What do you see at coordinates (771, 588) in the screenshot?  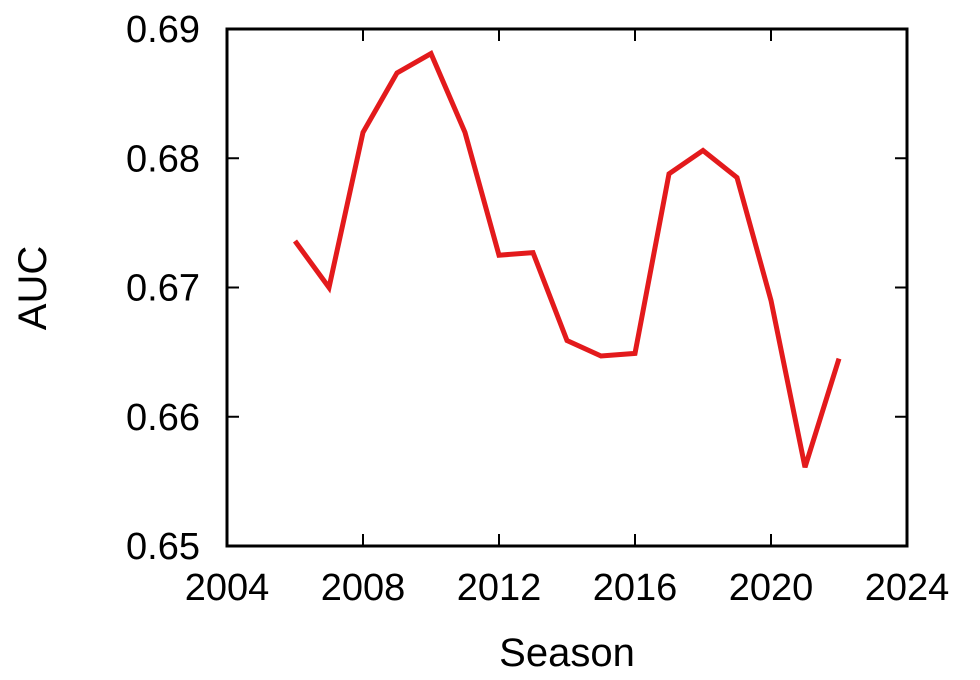 I see `x-tick-label: 2020` at bounding box center [771, 588].